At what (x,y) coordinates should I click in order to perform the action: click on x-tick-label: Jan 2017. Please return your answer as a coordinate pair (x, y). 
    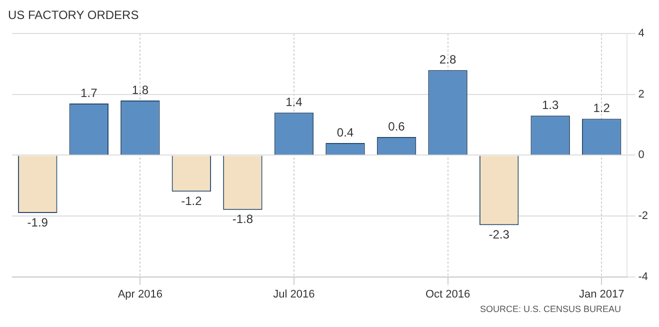
    Looking at the image, I should click on (601, 294).